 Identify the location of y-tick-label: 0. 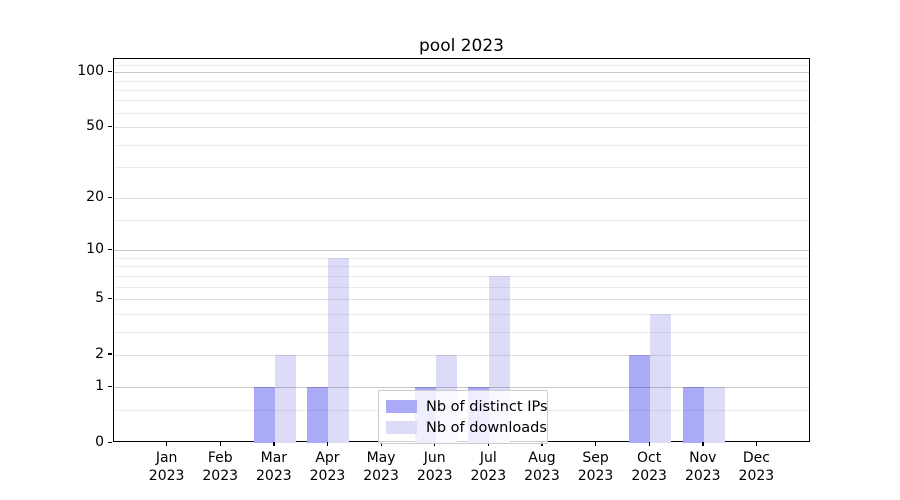
(99, 442).